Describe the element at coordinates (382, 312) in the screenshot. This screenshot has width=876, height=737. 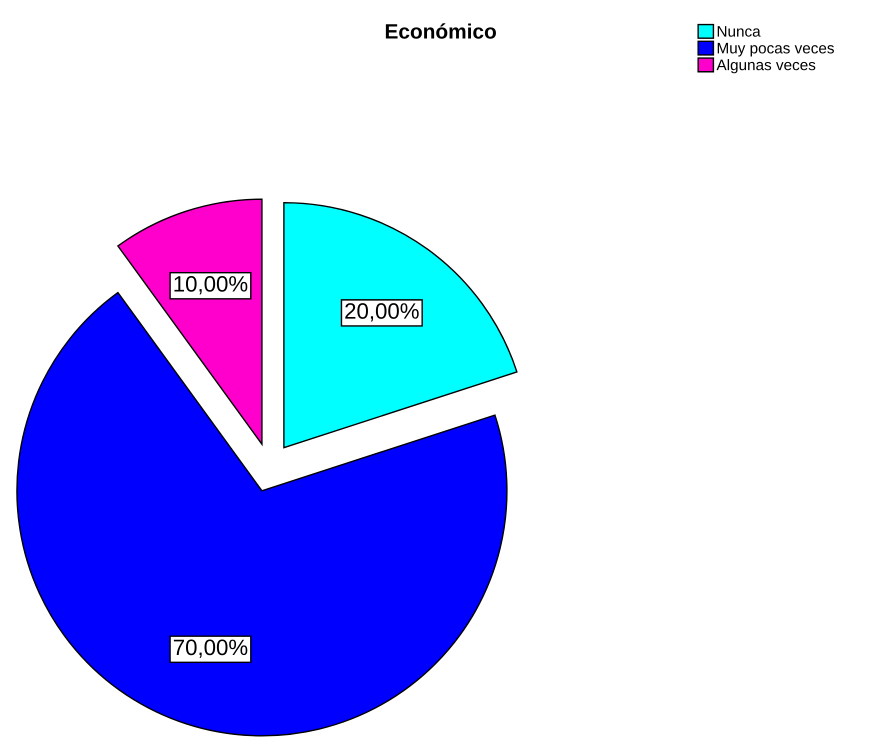
I see `data-label: 20,00%` at that location.